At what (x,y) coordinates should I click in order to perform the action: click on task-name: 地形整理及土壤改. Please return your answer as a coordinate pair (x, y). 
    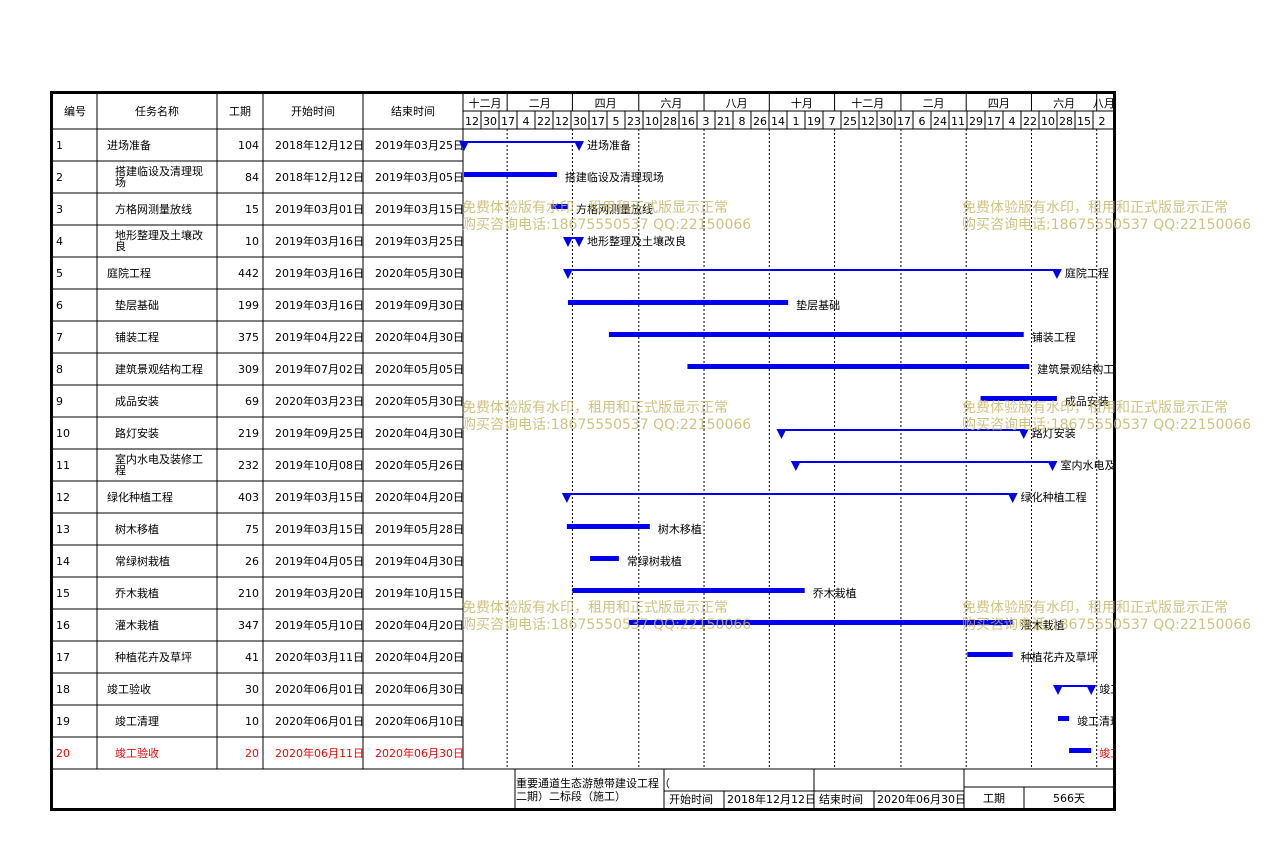
    Looking at the image, I should click on (159, 235).